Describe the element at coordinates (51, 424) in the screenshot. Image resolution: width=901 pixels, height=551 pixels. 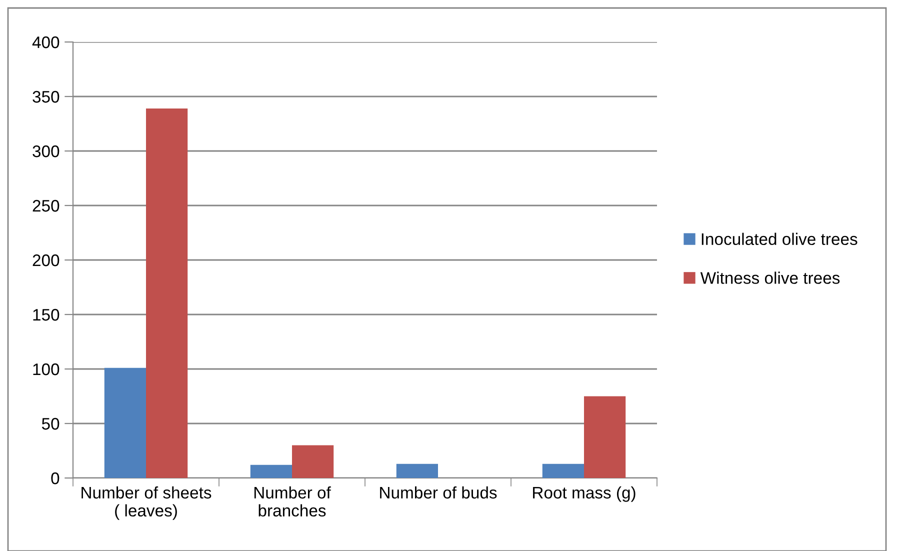
I see `y-tick-label: 50` at that location.